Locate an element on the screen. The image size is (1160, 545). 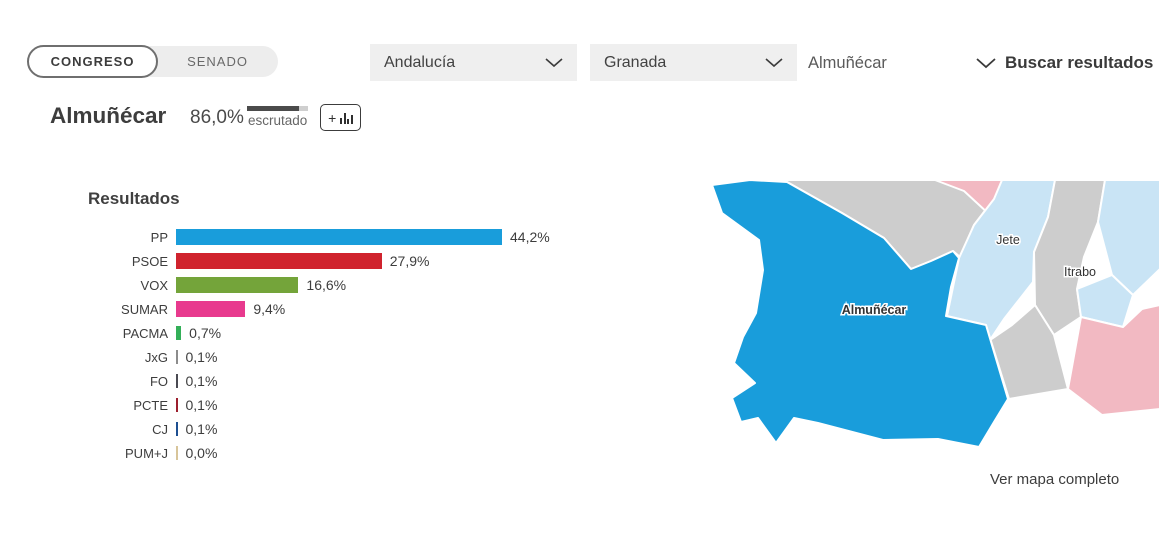
result-row: VOX 16,6% is located at coordinates (319, 285).